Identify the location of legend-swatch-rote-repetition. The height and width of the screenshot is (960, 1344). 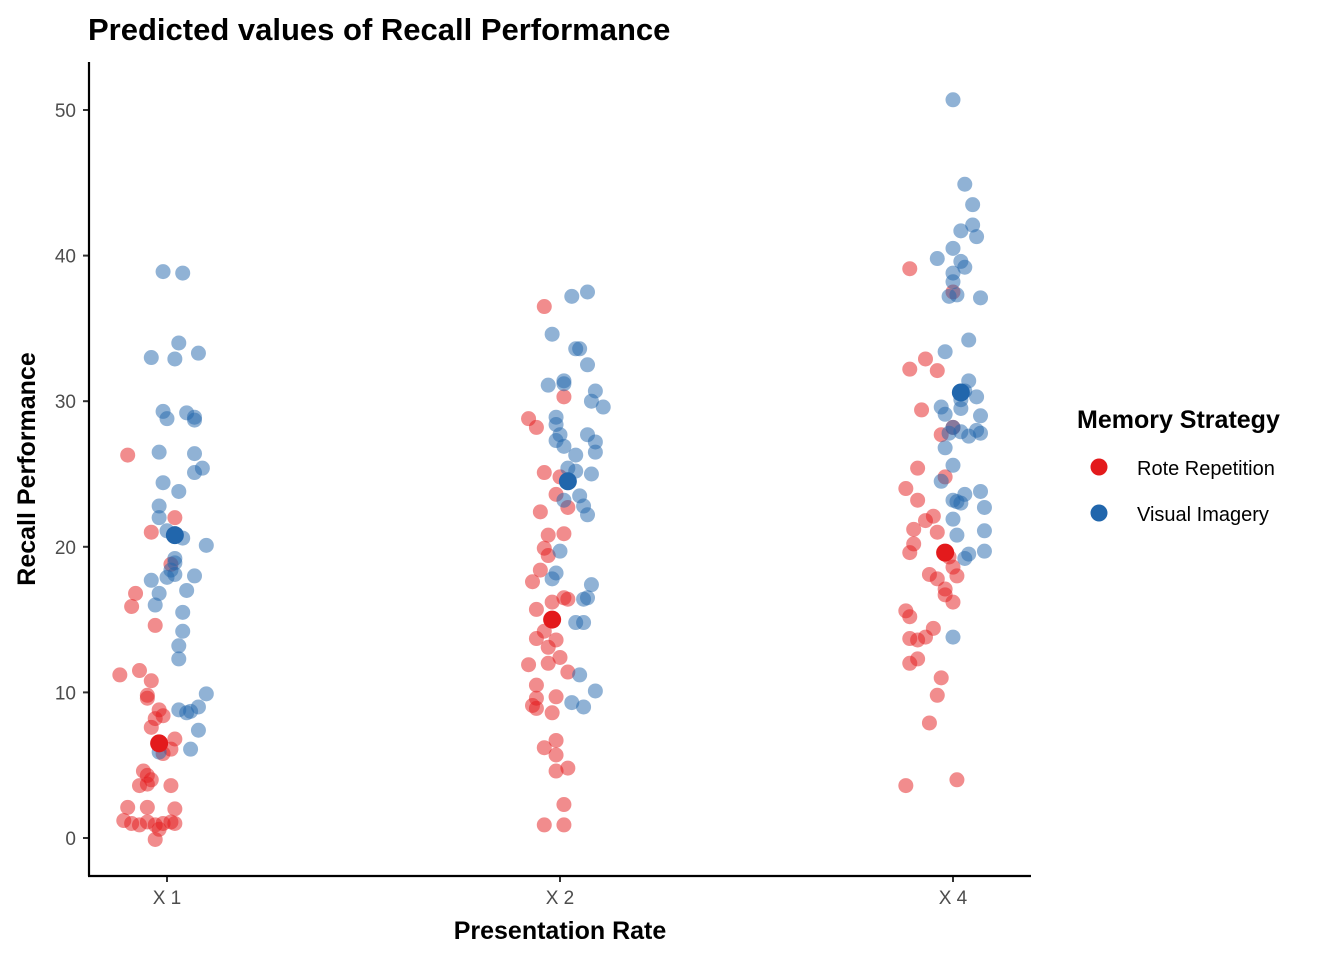
(1099, 467).